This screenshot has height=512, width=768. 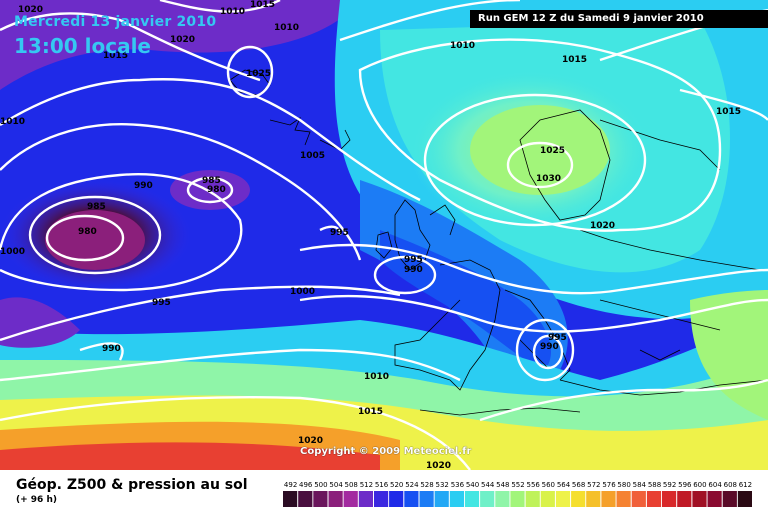 I want to click on legend-value-label: 540, so click(x=472, y=485).